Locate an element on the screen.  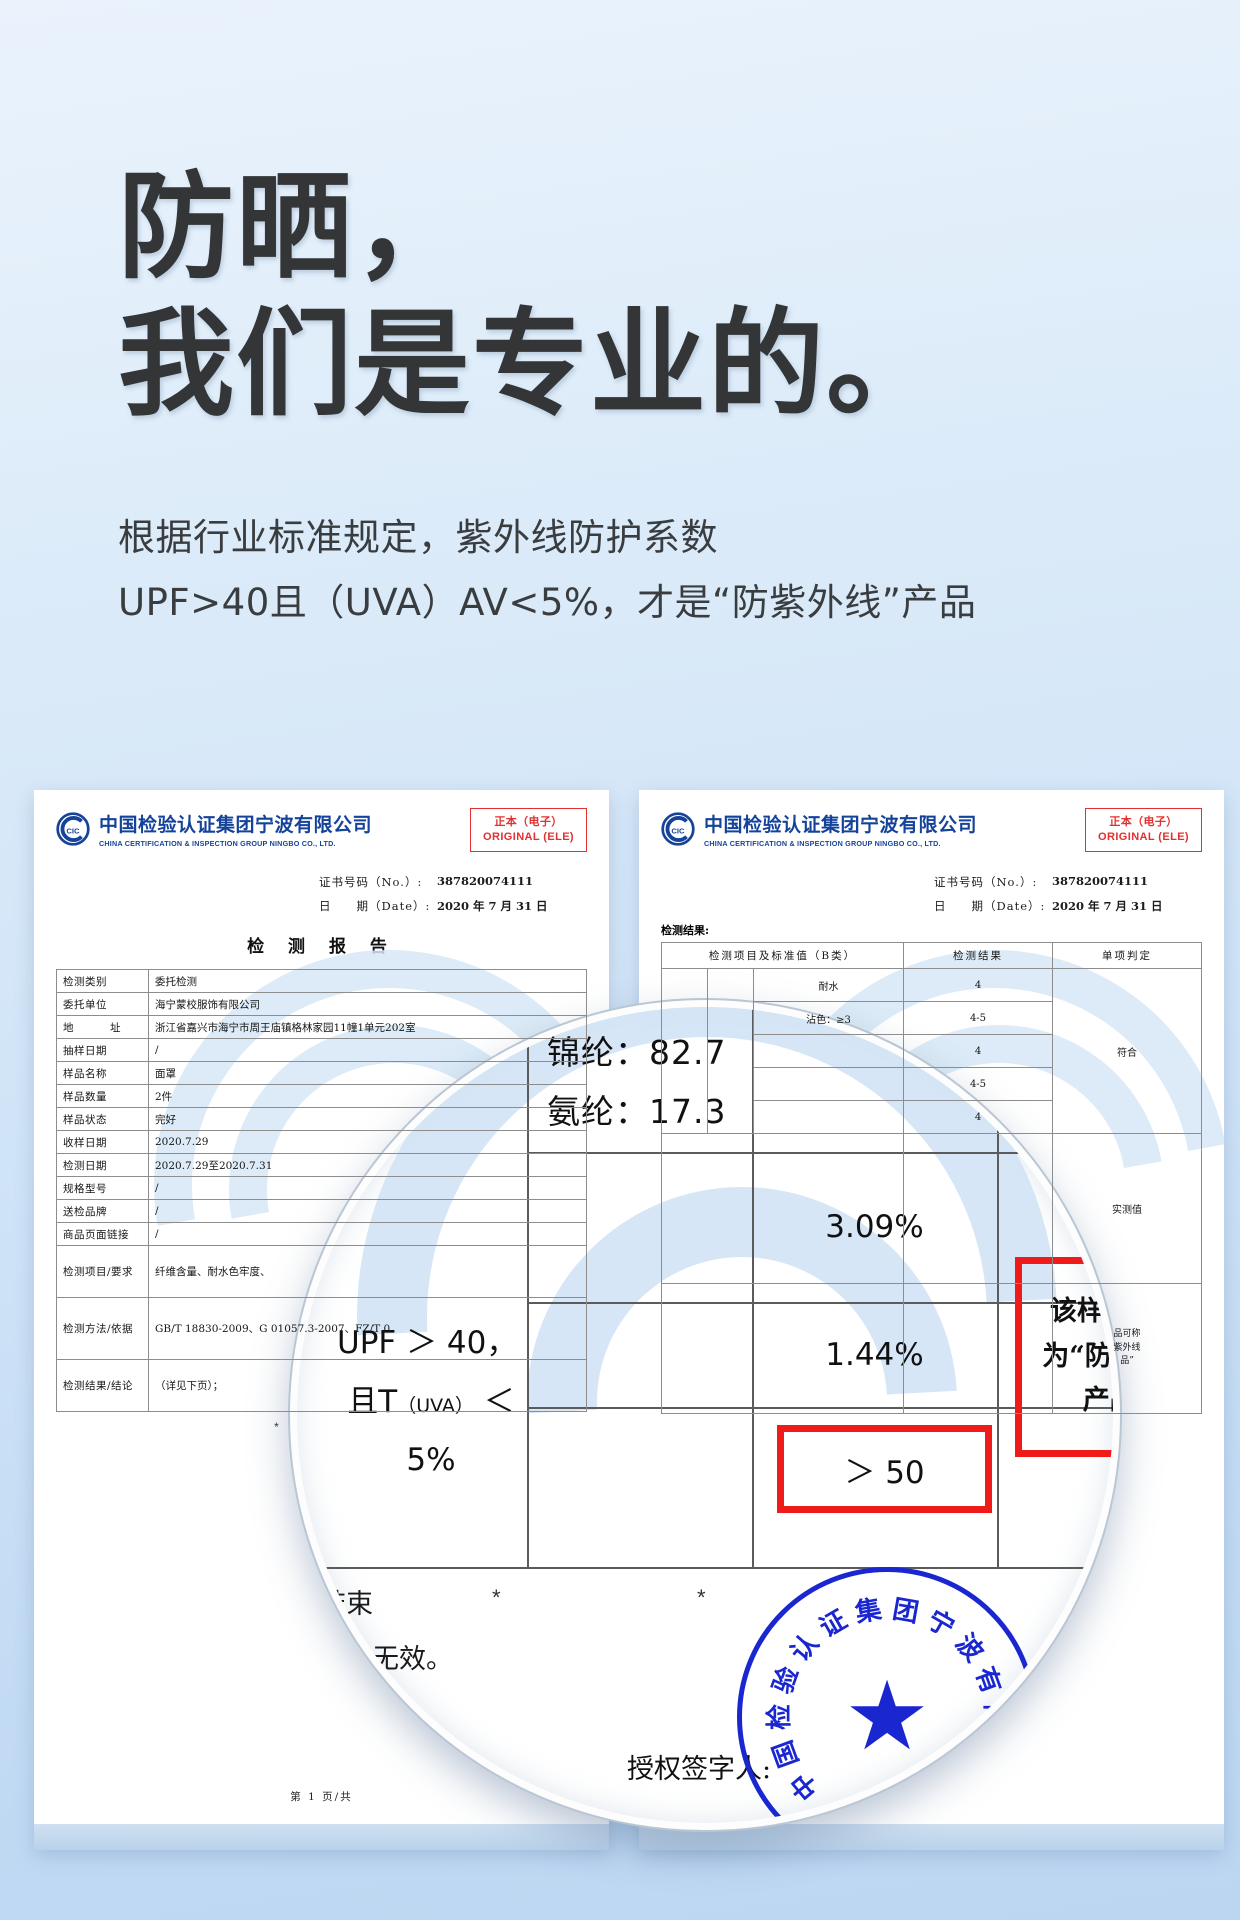
col-verdict: 单项判定 is located at coordinates (1127, 955).